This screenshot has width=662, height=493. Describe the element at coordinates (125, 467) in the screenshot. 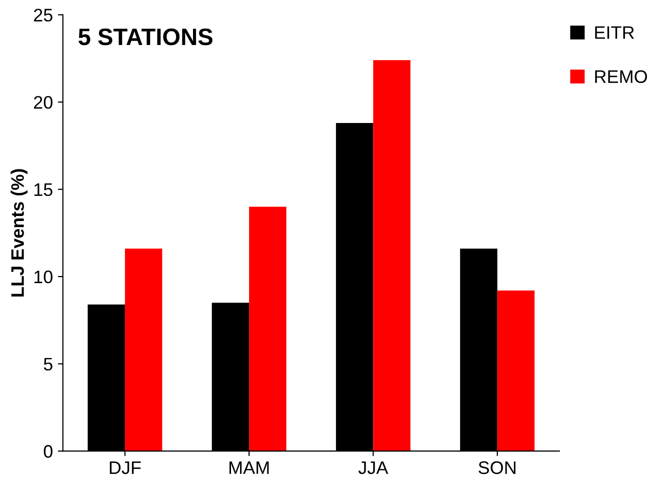

I see `x-tick-label: DJF` at that location.